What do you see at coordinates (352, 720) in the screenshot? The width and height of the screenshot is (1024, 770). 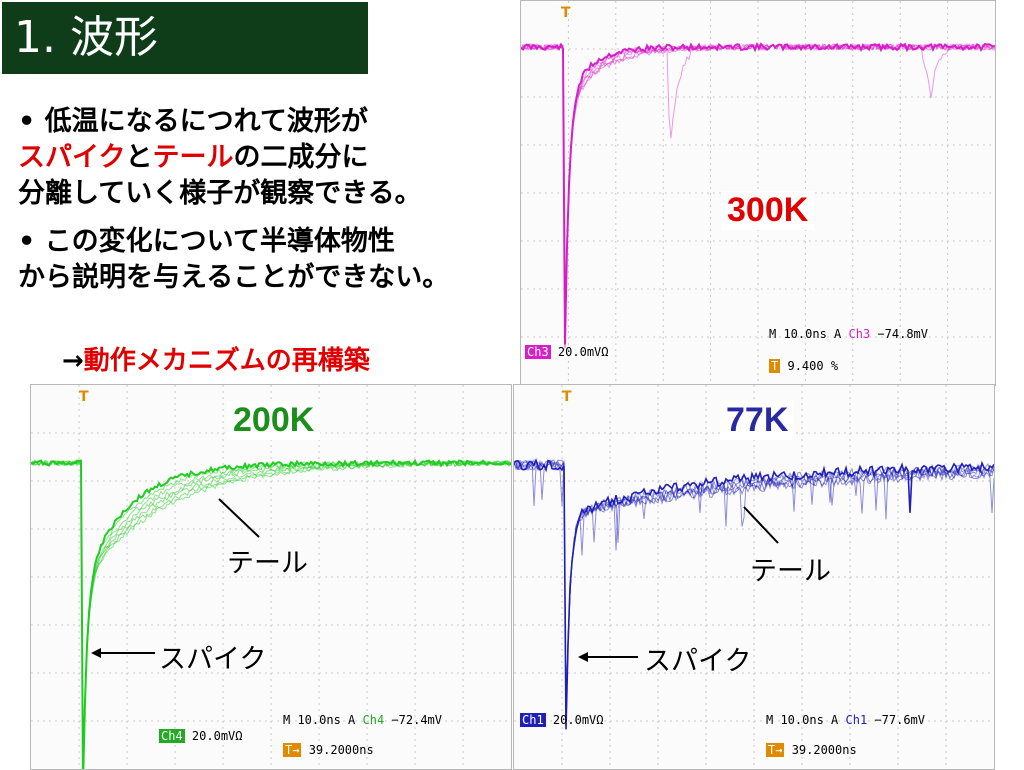 I see `trigger-mode-200k: A` at bounding box center [352, 720].